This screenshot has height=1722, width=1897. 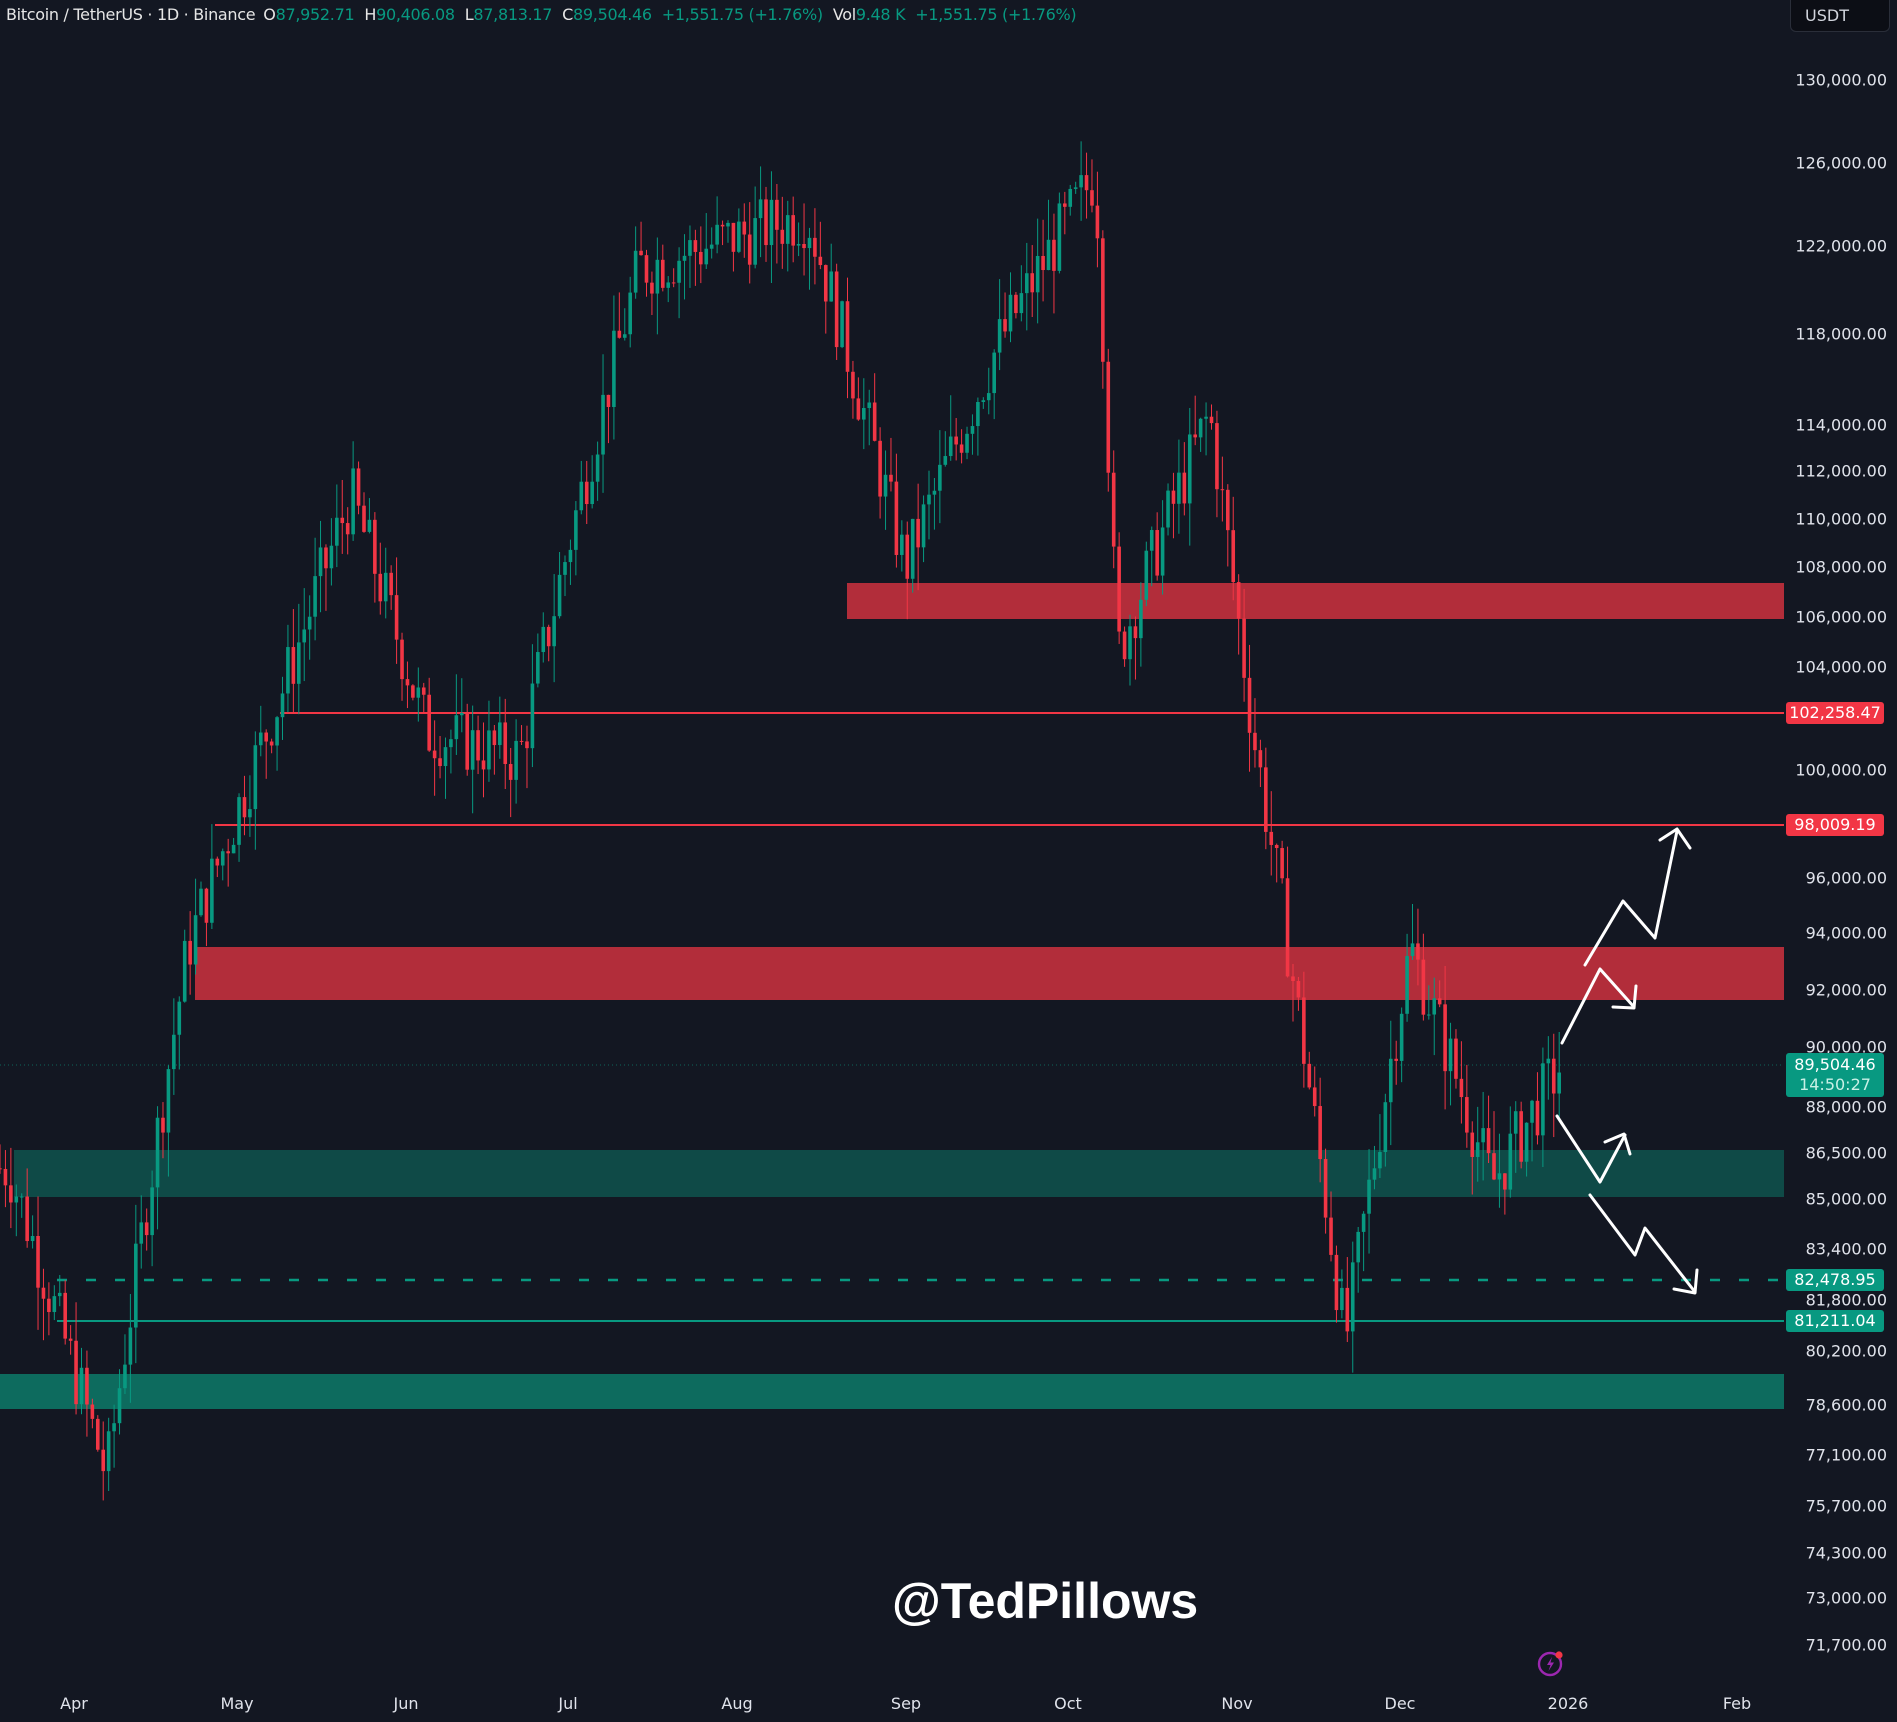 I want to click on time-axis-label: Sep, so click(x=906, y=1703).